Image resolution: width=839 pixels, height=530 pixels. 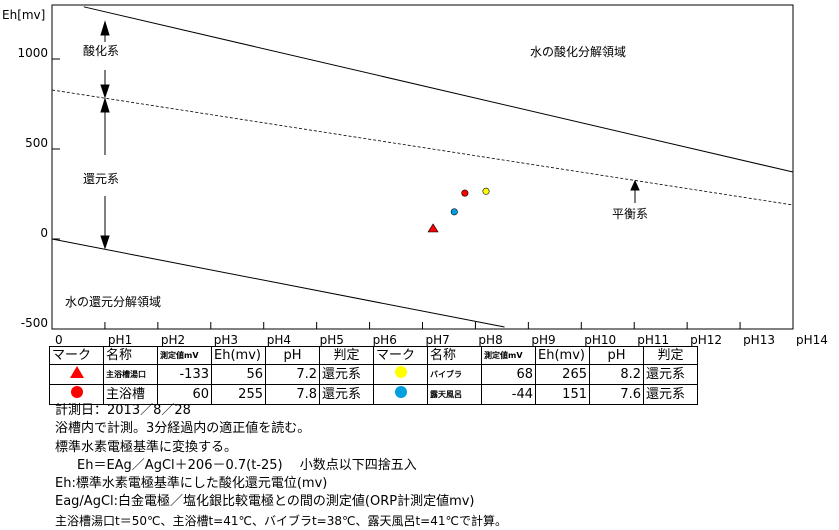 I want to click on red-triangle-icon, so click(x=76, y=372).